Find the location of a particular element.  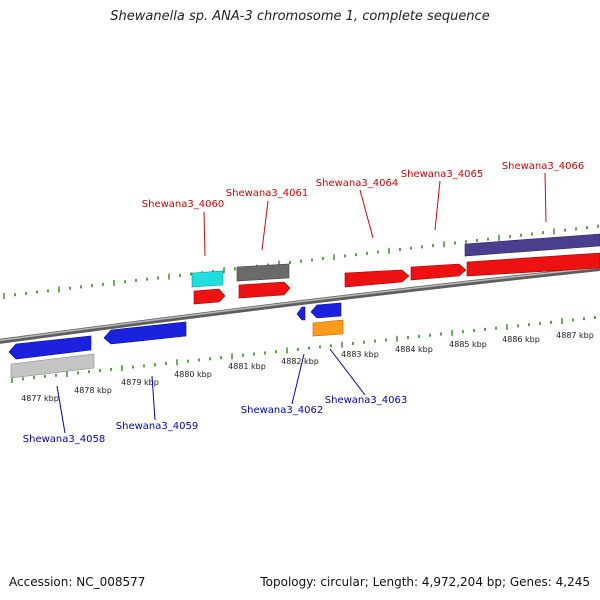

chromosome-backbone is located at coordinates (300, 305).